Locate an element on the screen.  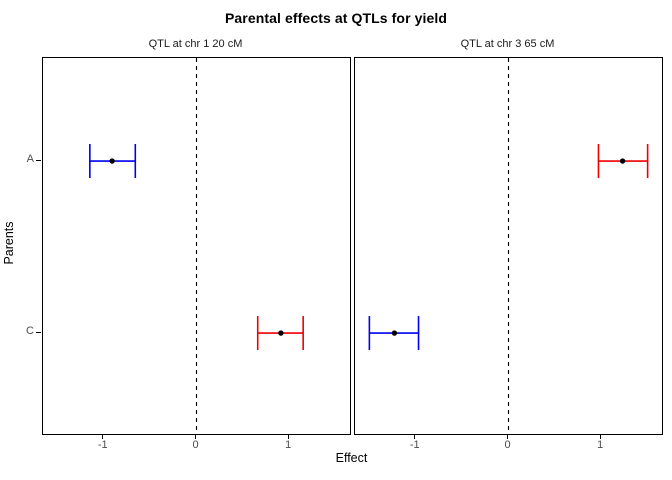
facet-strip-qtl-2: QTL at chr 3 65 cM is located at coordinates (507, 44).